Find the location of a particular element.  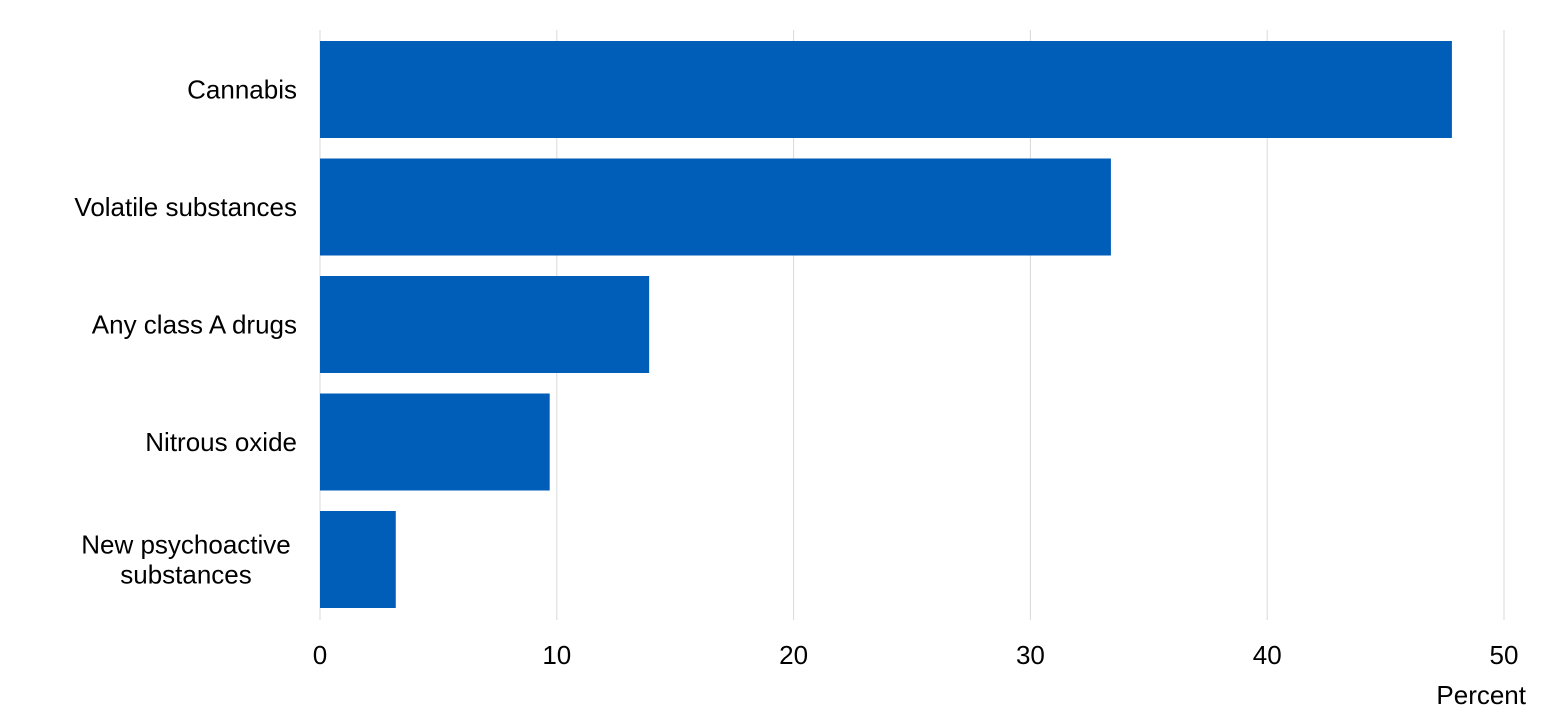

category-label: Nitrous oxide is located at coordinates (221, 442).